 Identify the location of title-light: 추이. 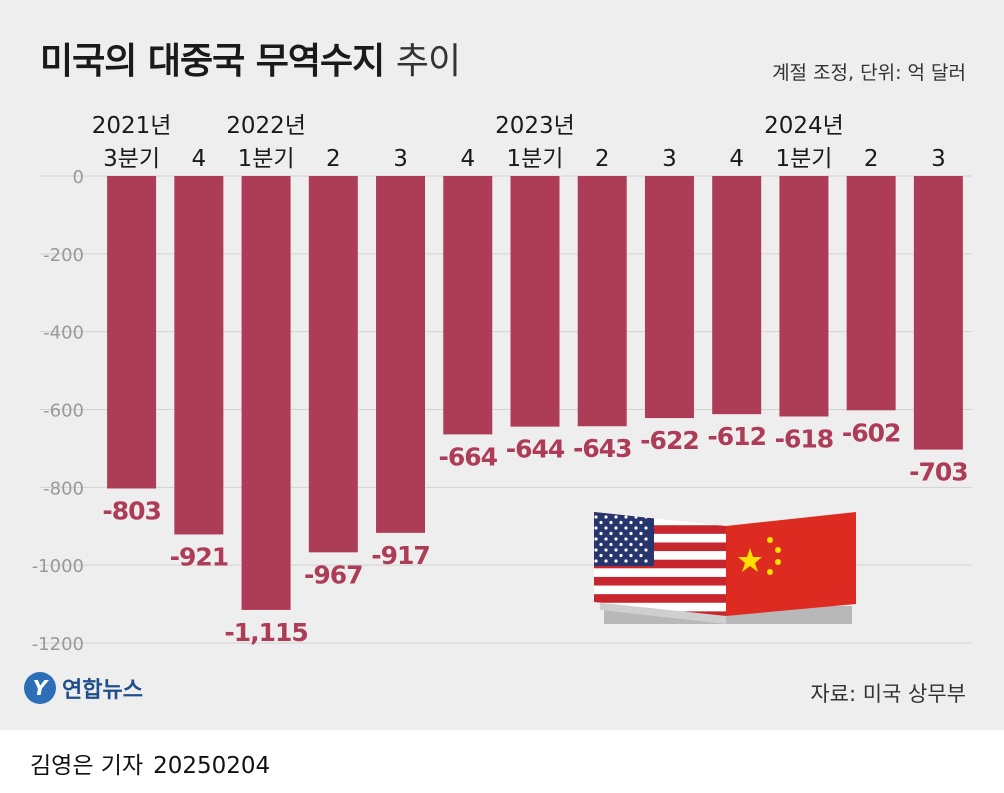
(428, 61).